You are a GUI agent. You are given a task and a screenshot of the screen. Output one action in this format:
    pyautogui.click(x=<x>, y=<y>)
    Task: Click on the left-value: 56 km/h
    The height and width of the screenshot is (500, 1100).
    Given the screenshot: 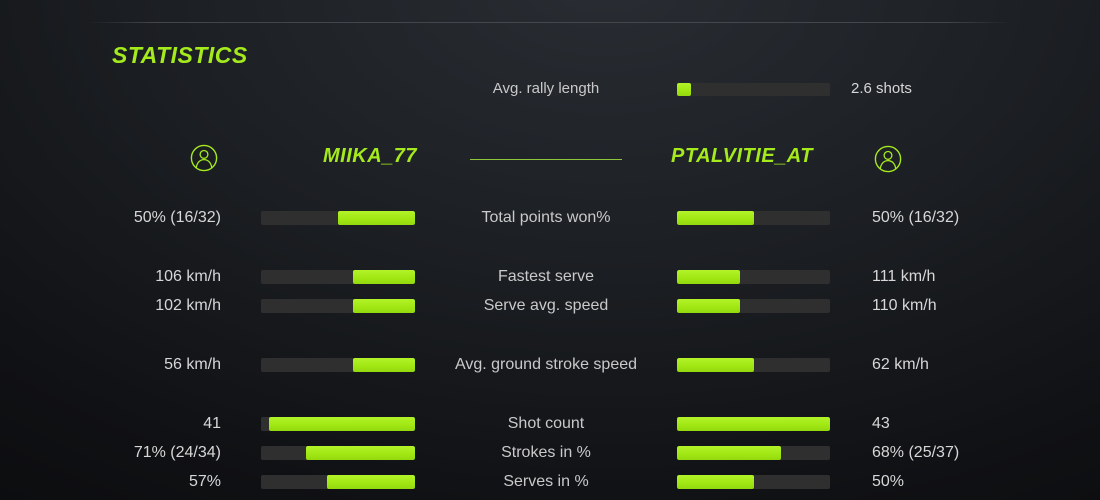 What is the action you would take?
    pyautogui.click(x=192, y=364)
    